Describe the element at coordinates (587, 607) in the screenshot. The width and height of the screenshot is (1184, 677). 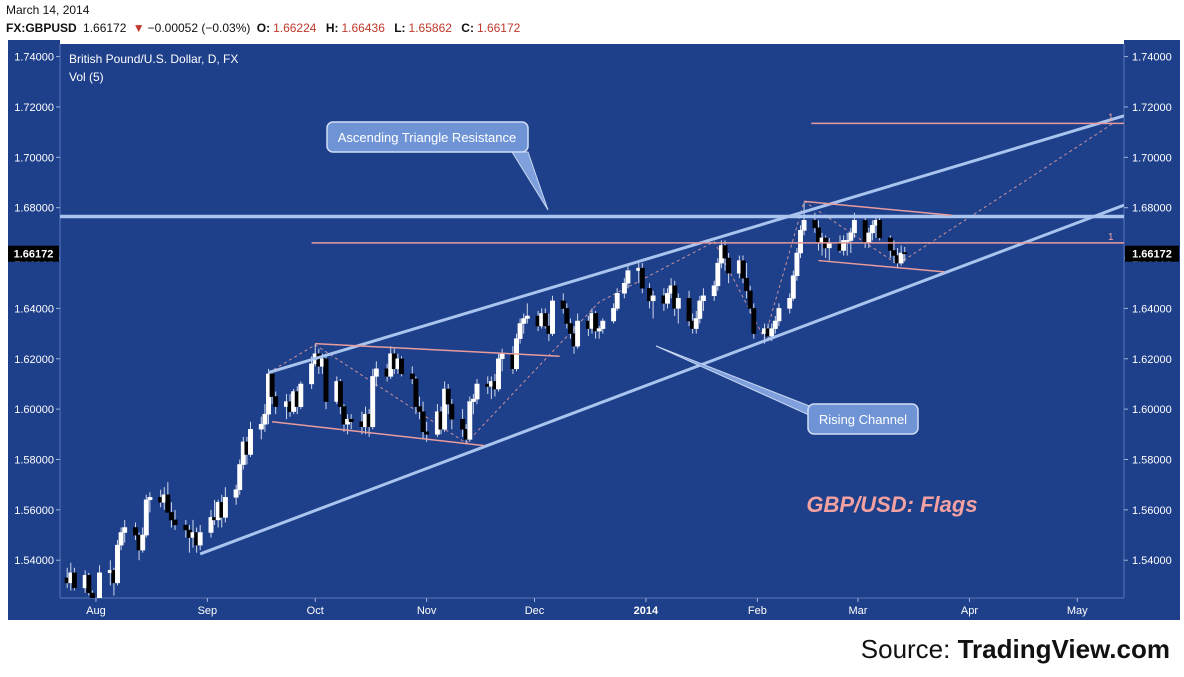
I see `x-axis: Aug Sep Oct Nov Dec 2014 Feb Mar Apr May` at that location.